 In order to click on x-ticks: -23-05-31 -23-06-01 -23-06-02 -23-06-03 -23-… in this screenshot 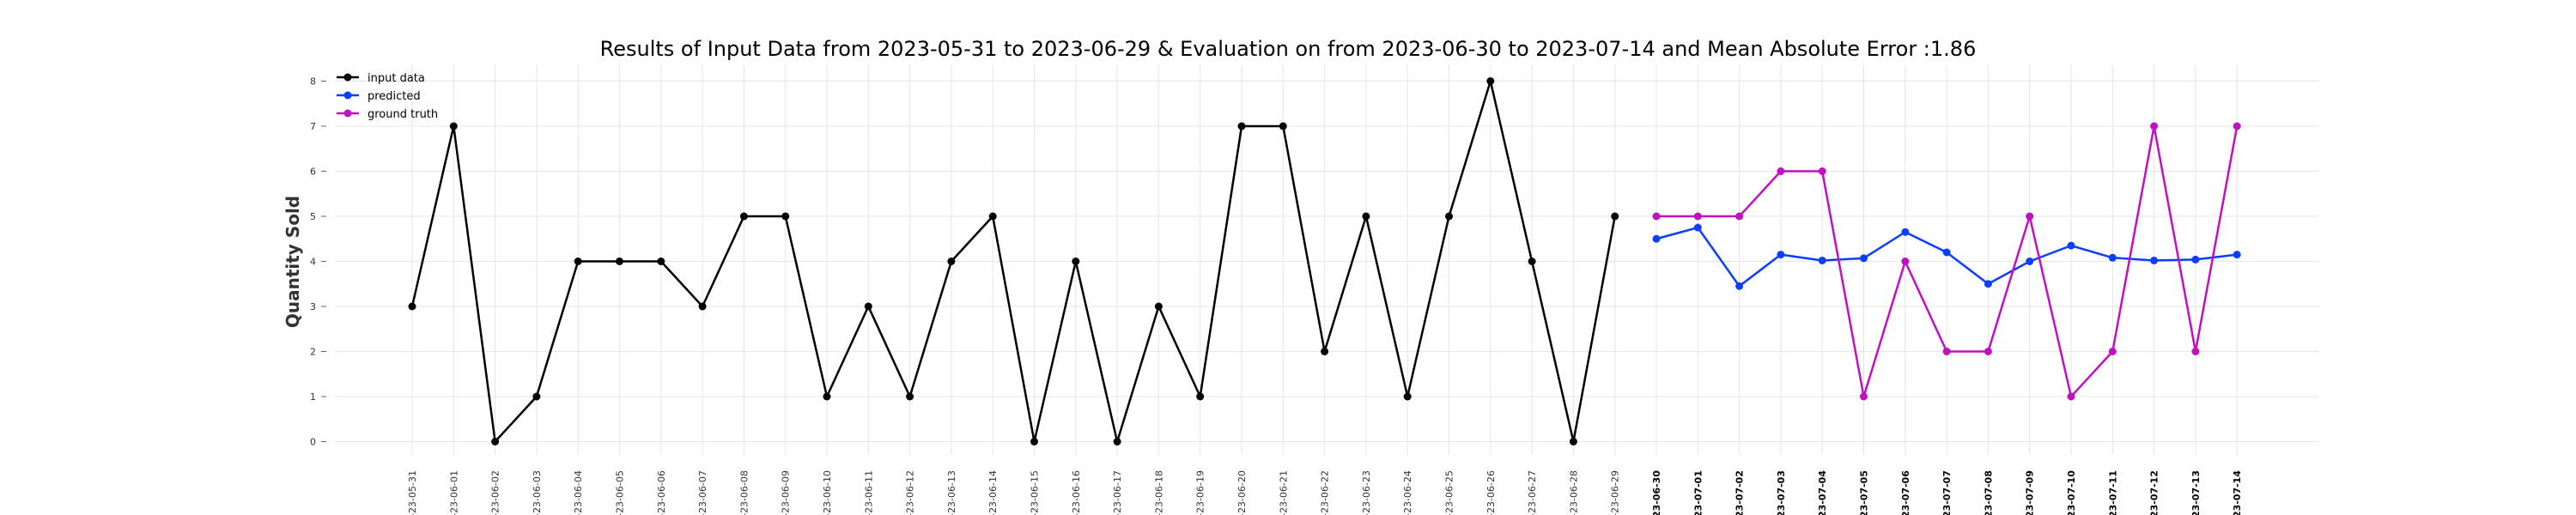, I will do `click(1325, 492)`.